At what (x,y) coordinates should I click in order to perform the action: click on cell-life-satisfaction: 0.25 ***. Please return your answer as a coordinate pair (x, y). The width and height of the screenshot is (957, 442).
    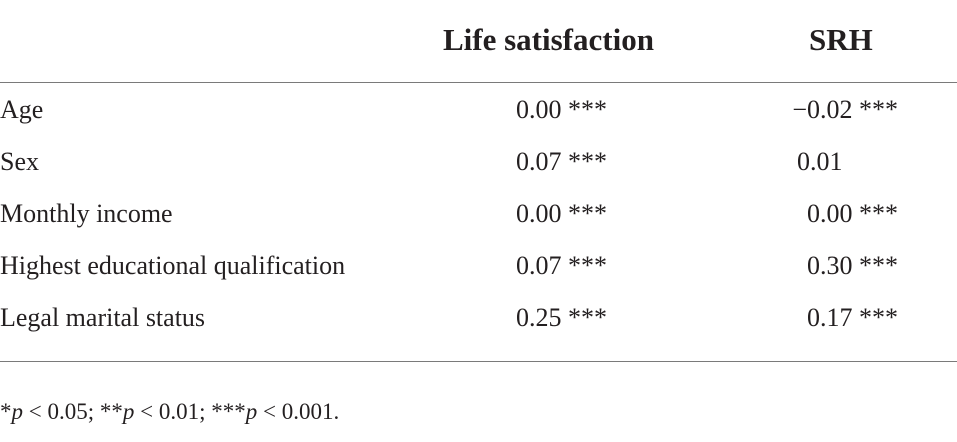
    Looking at the image, I should click on (561, 317).